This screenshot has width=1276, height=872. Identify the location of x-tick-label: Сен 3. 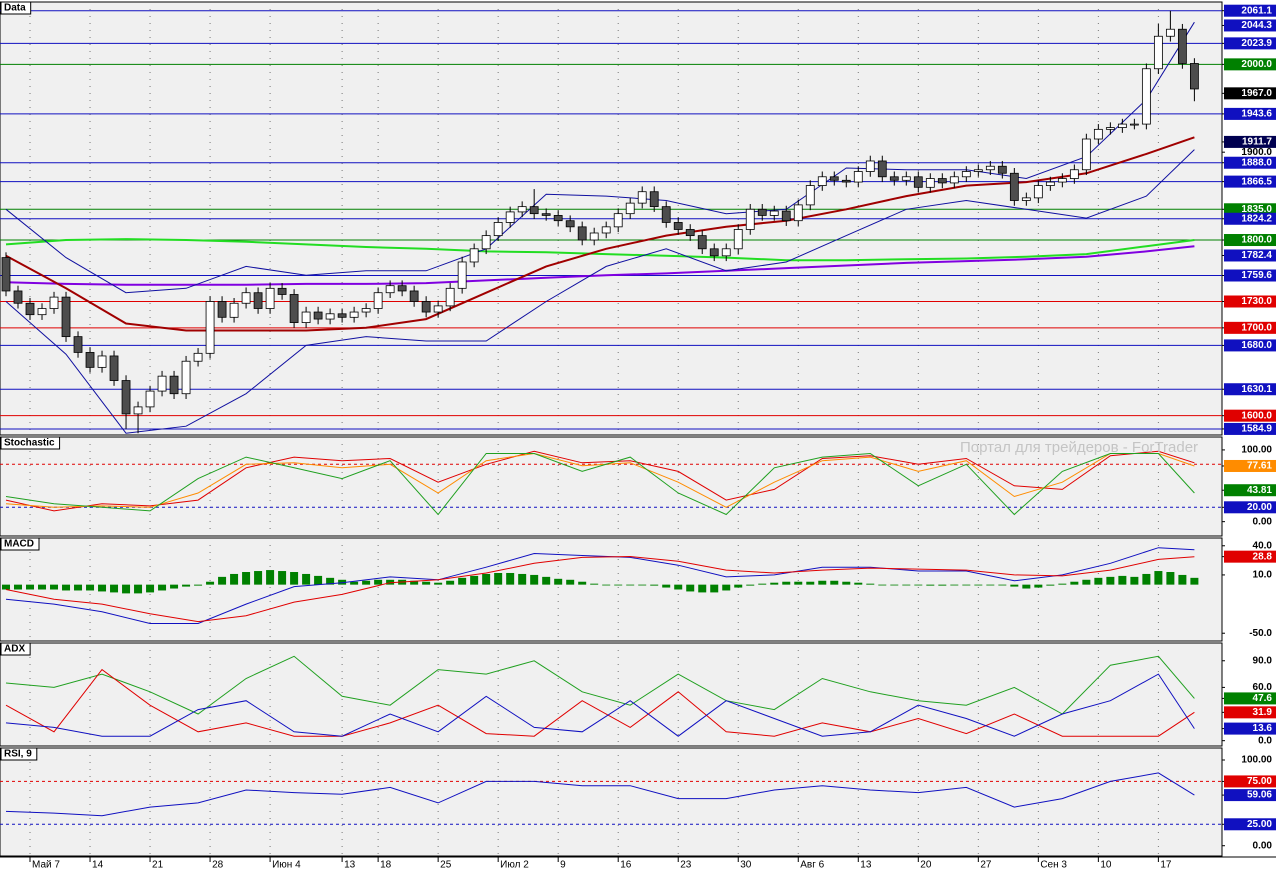
(1053, 865).